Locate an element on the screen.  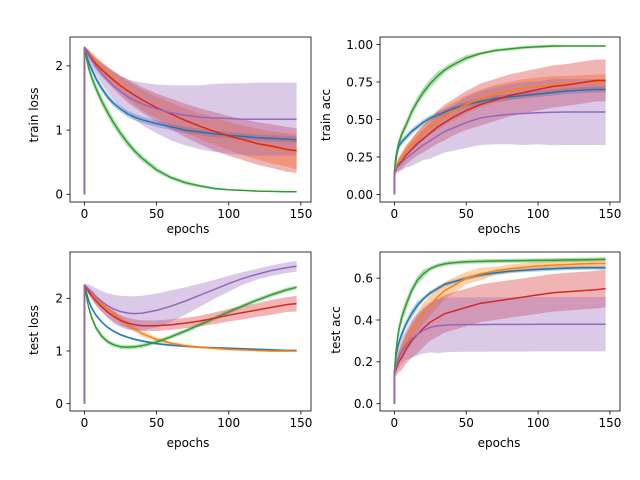
y-axis-label: test loss is located at coordinates (34, 330).